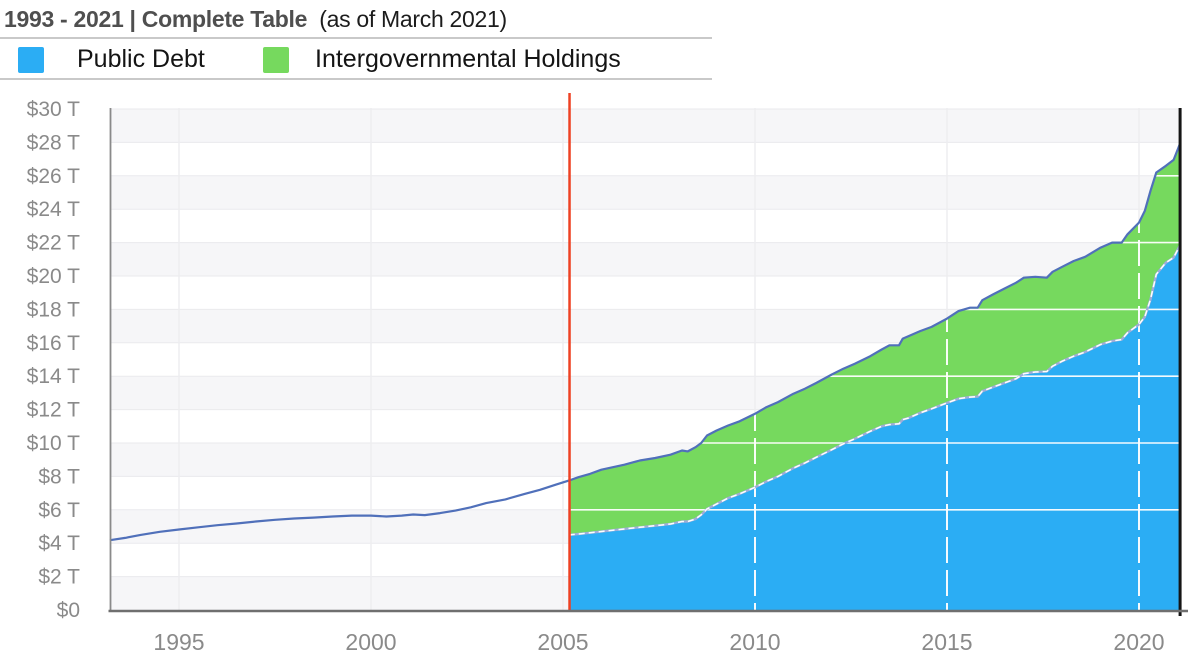 The height and width of the screenshot is (668, 1188). Describe the element at coordinates (370, 642) in the screenshot. I see `x-tick-label: 2000` at that location.